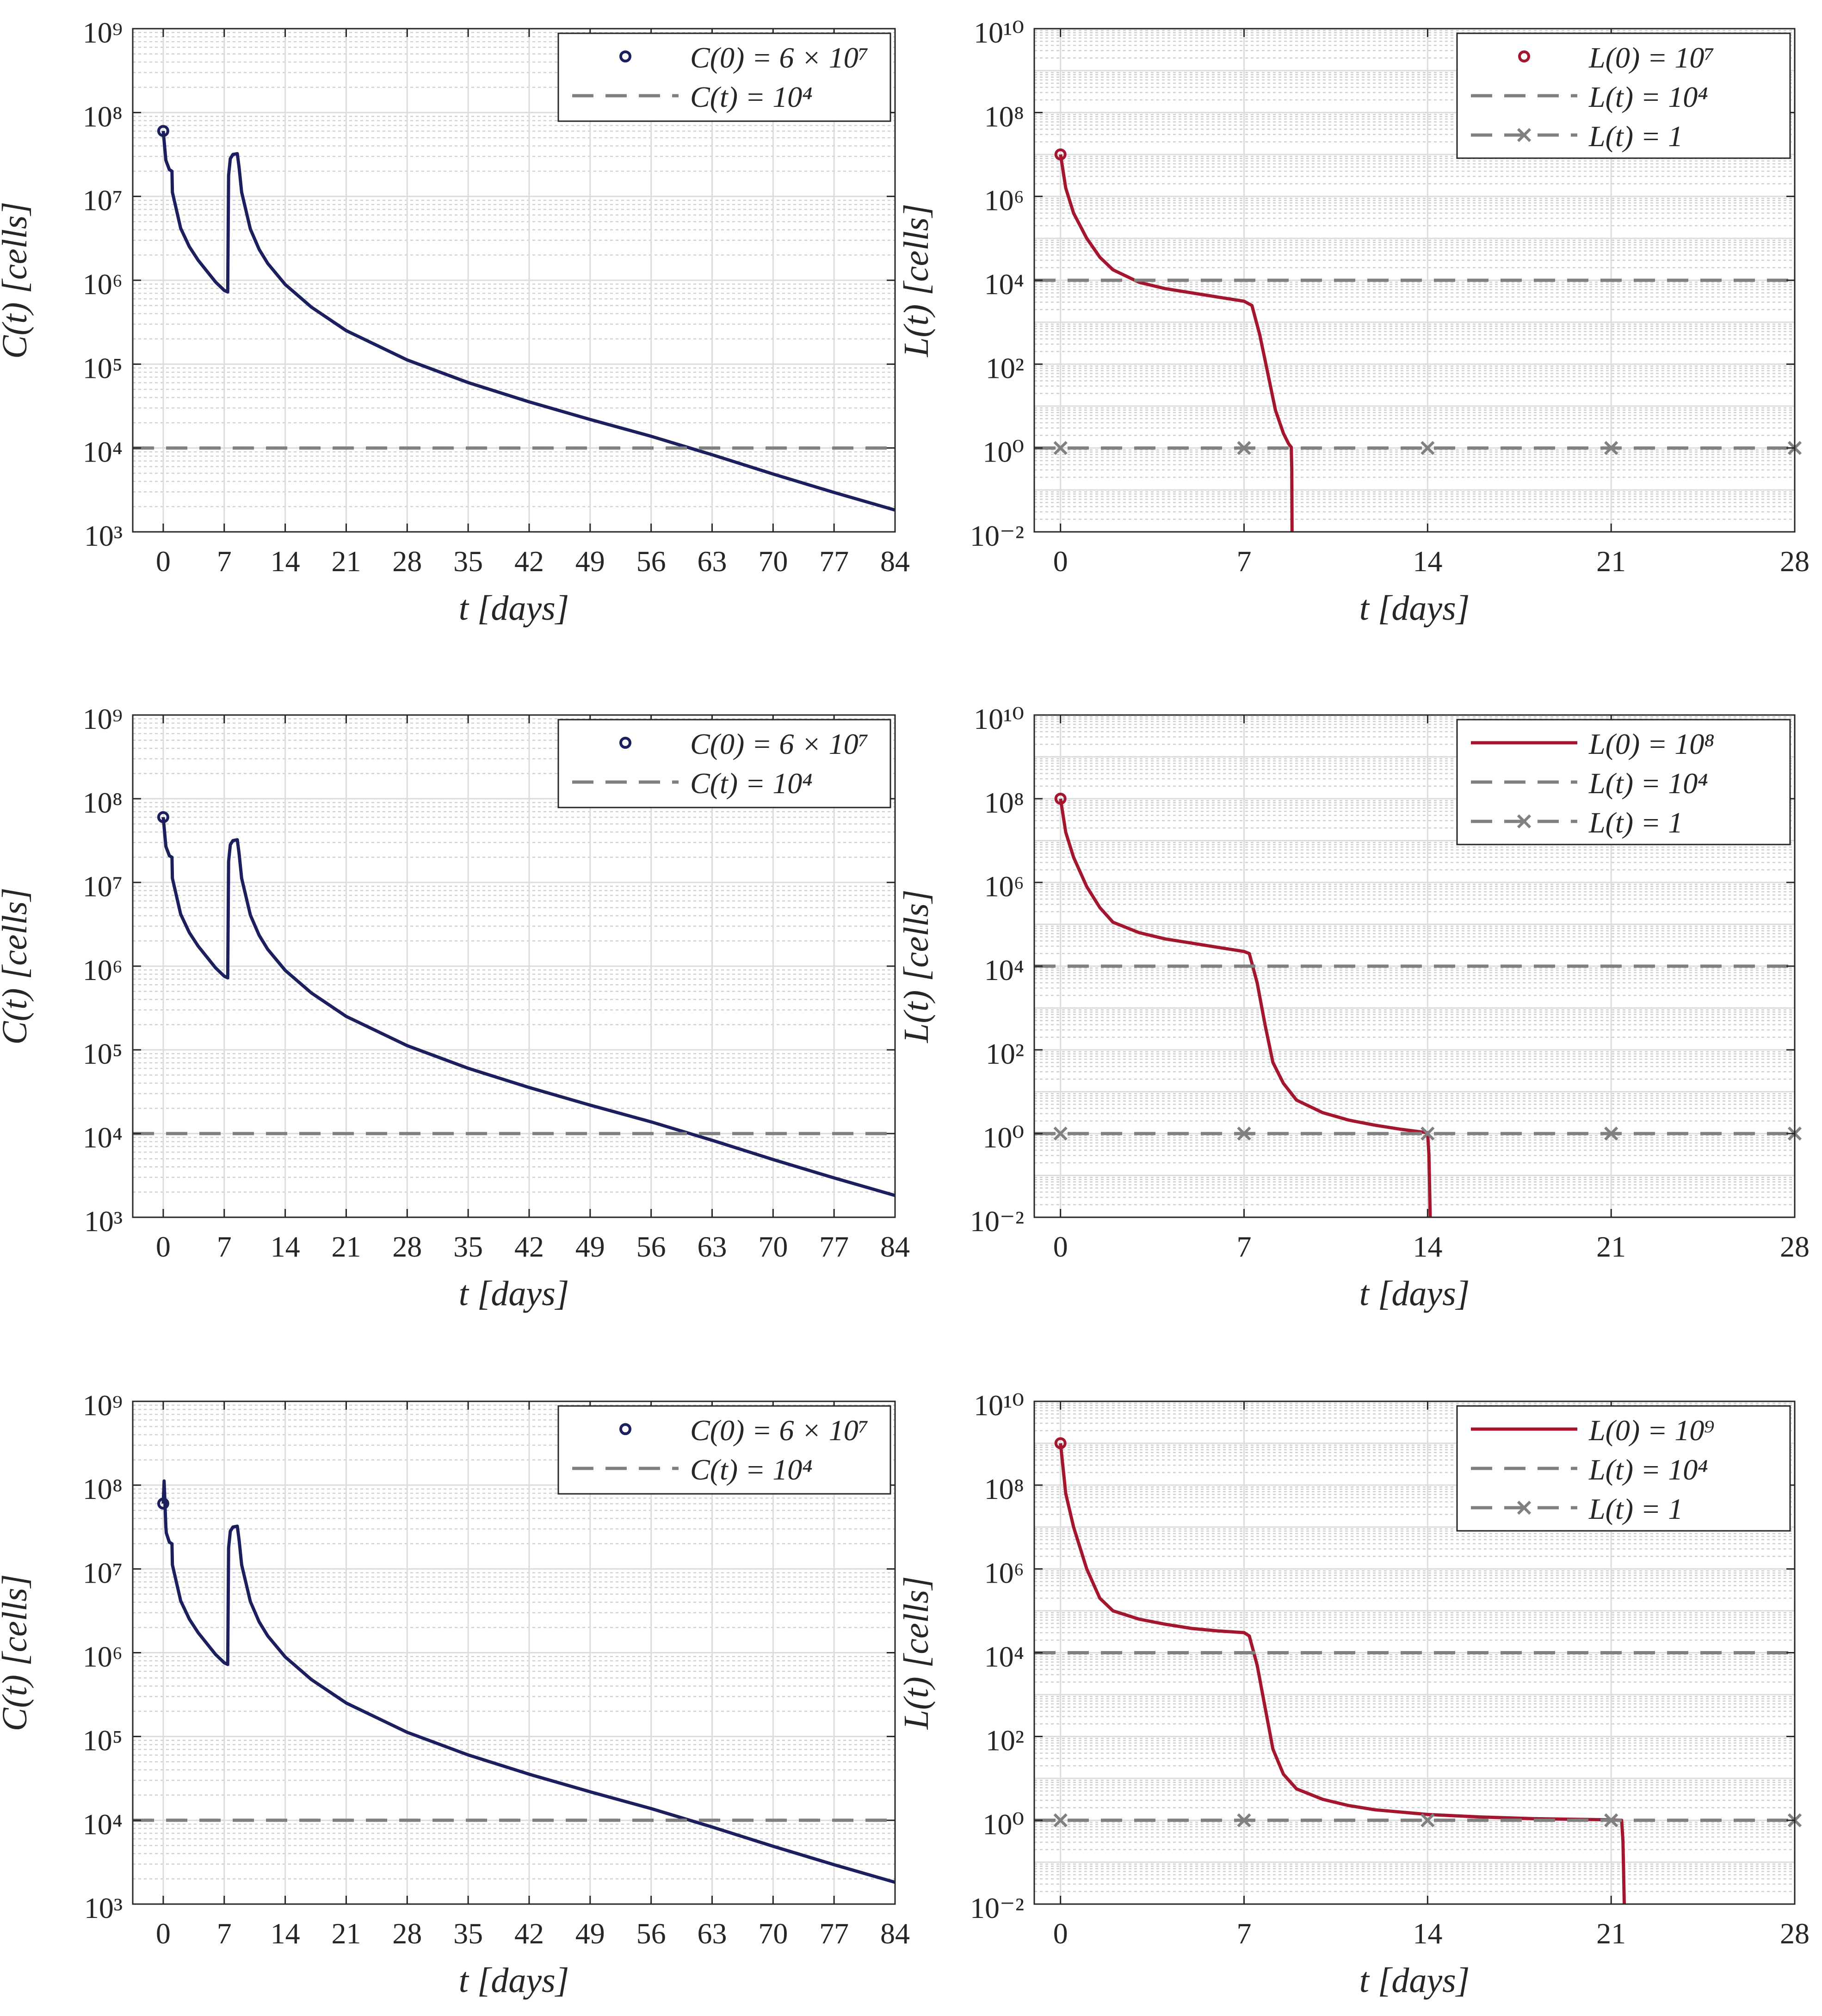 This screenshot has width=1822, height=2016. I want to click on y-tick-label: 10⁹, so click(103, 32).